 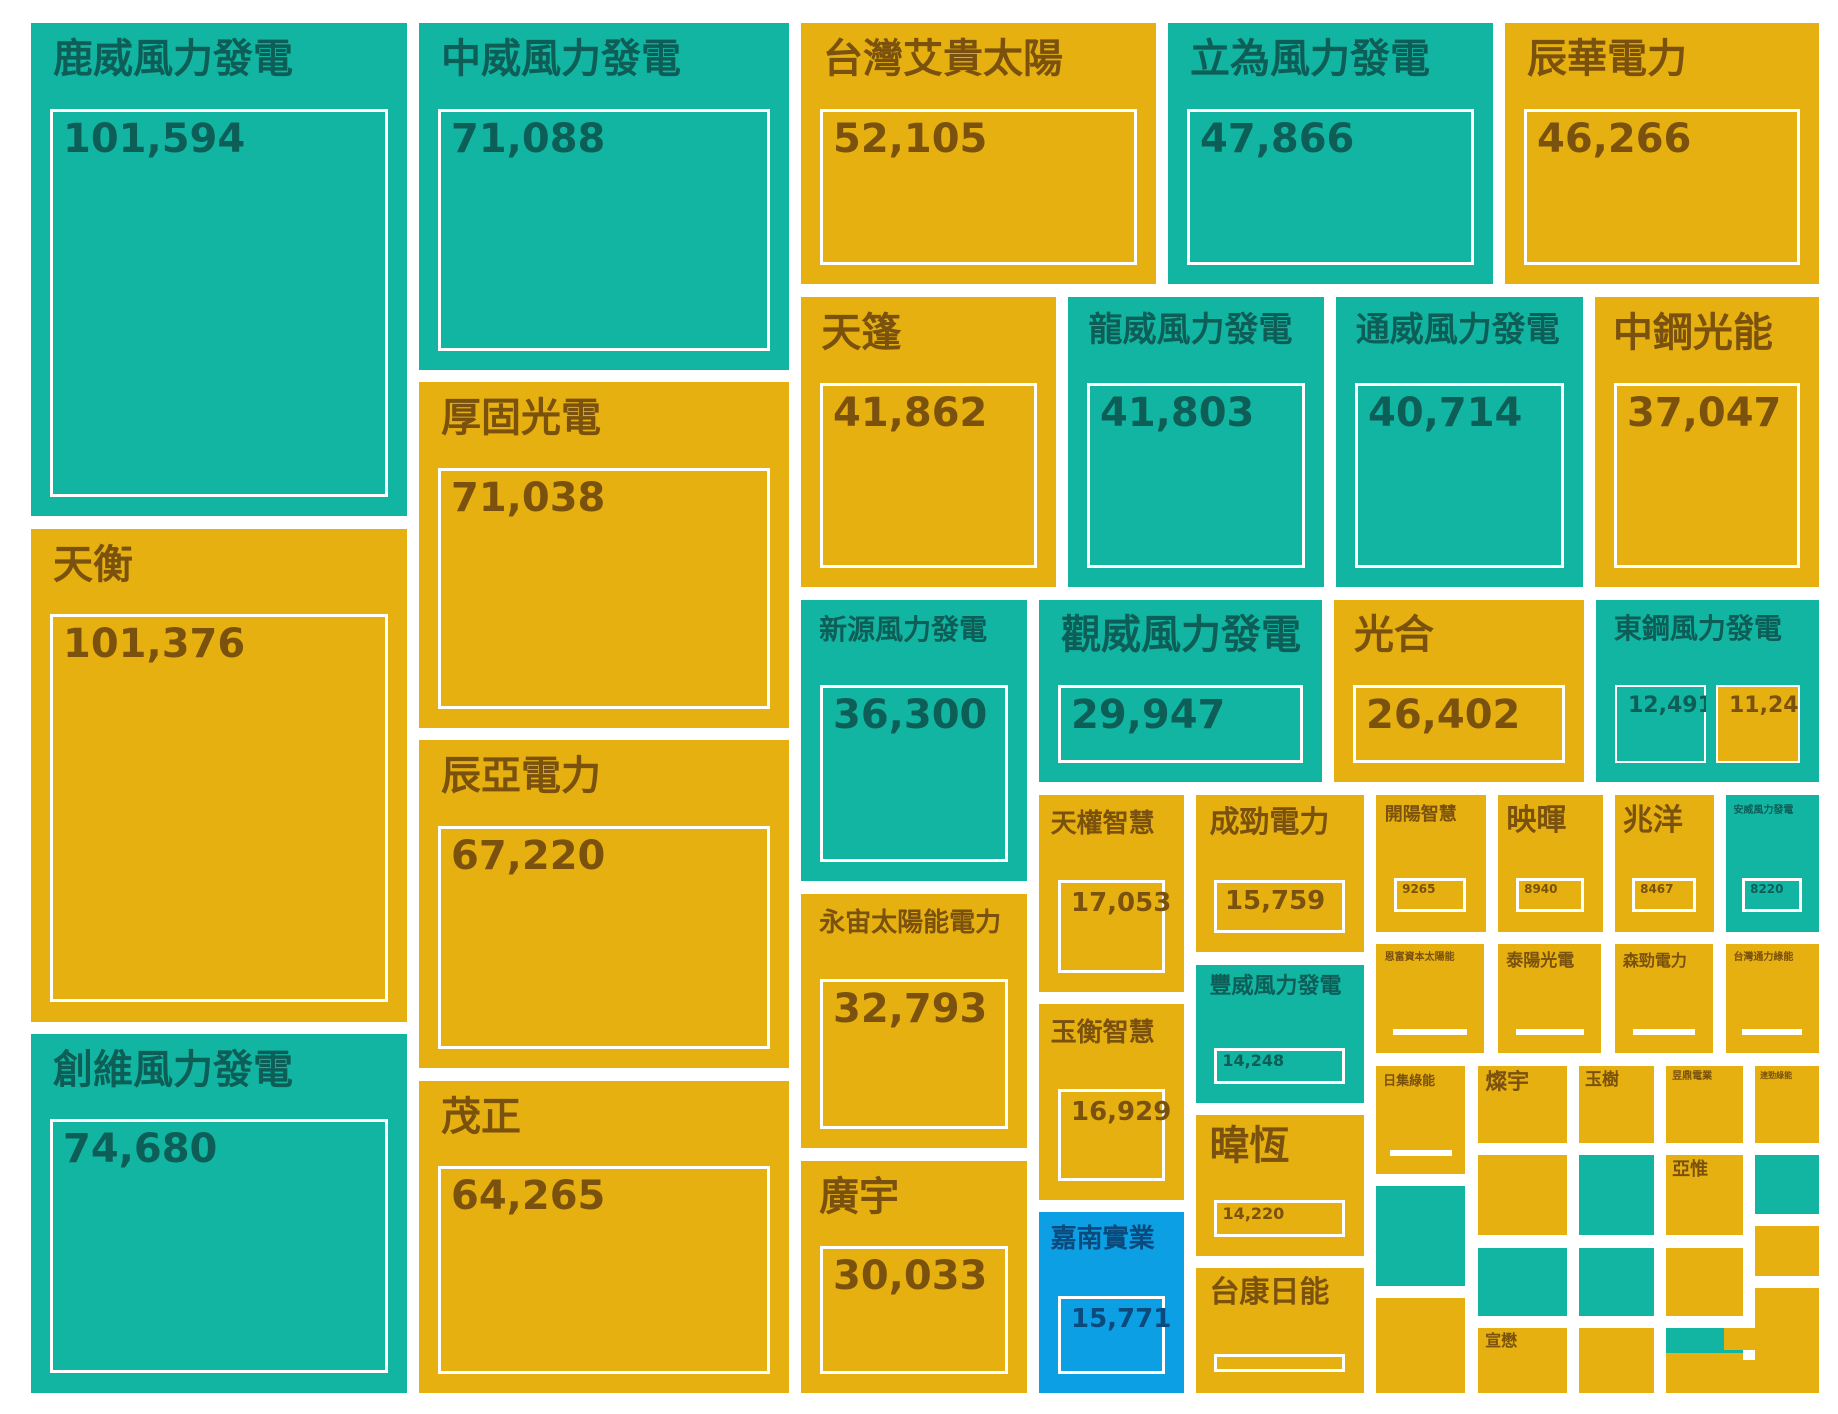 I want to click on treemap-tile: 兆洋 8467, so click(x=1664, y=863).